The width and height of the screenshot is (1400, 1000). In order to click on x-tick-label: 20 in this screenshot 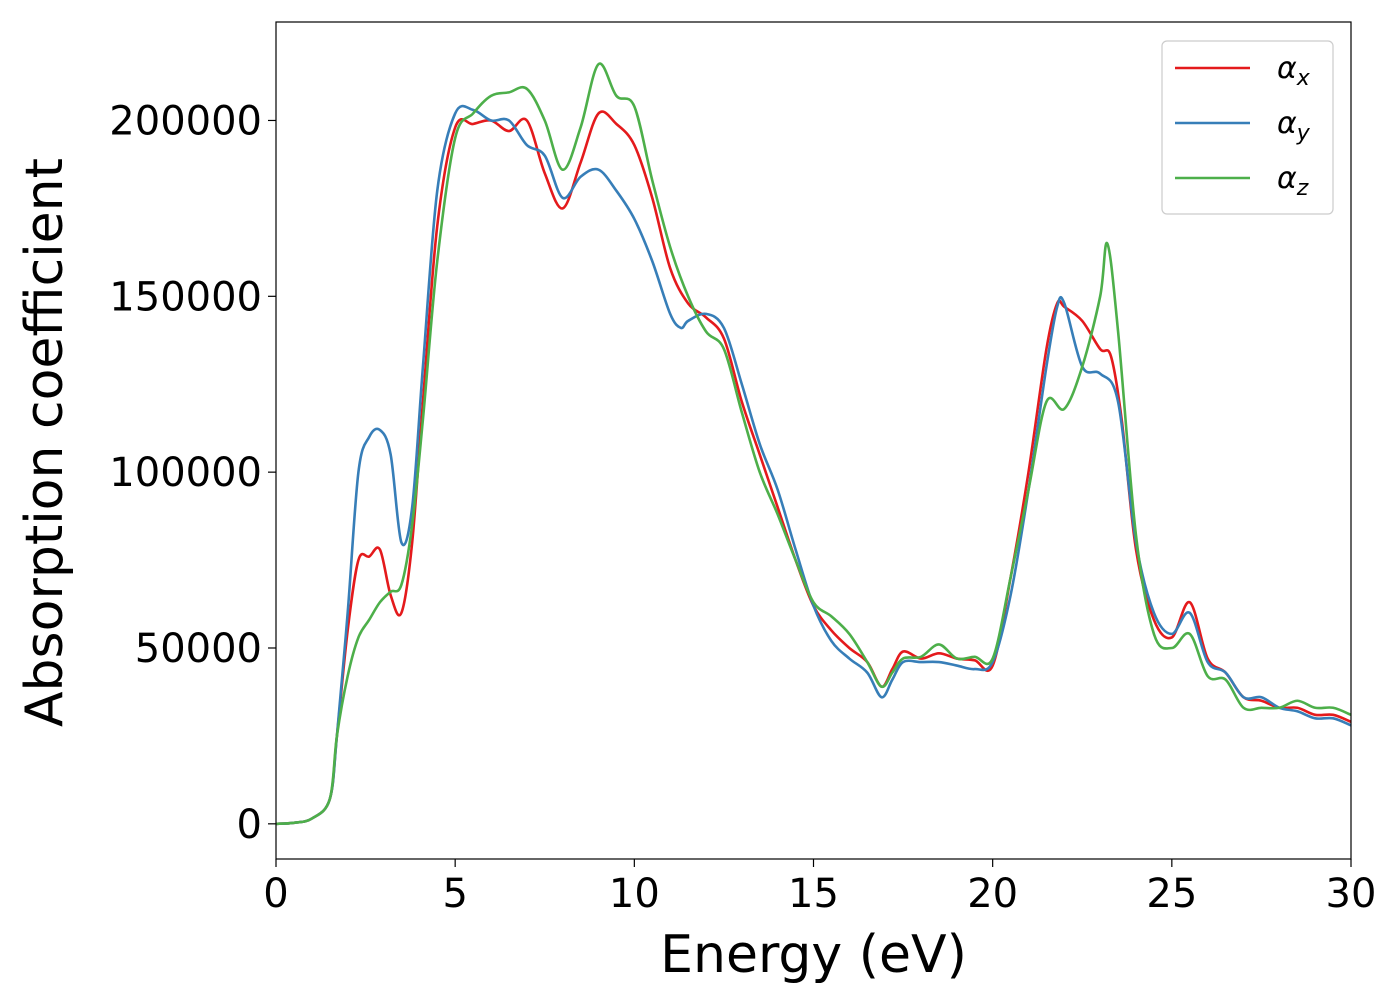, I will do `click(992, 894)`.